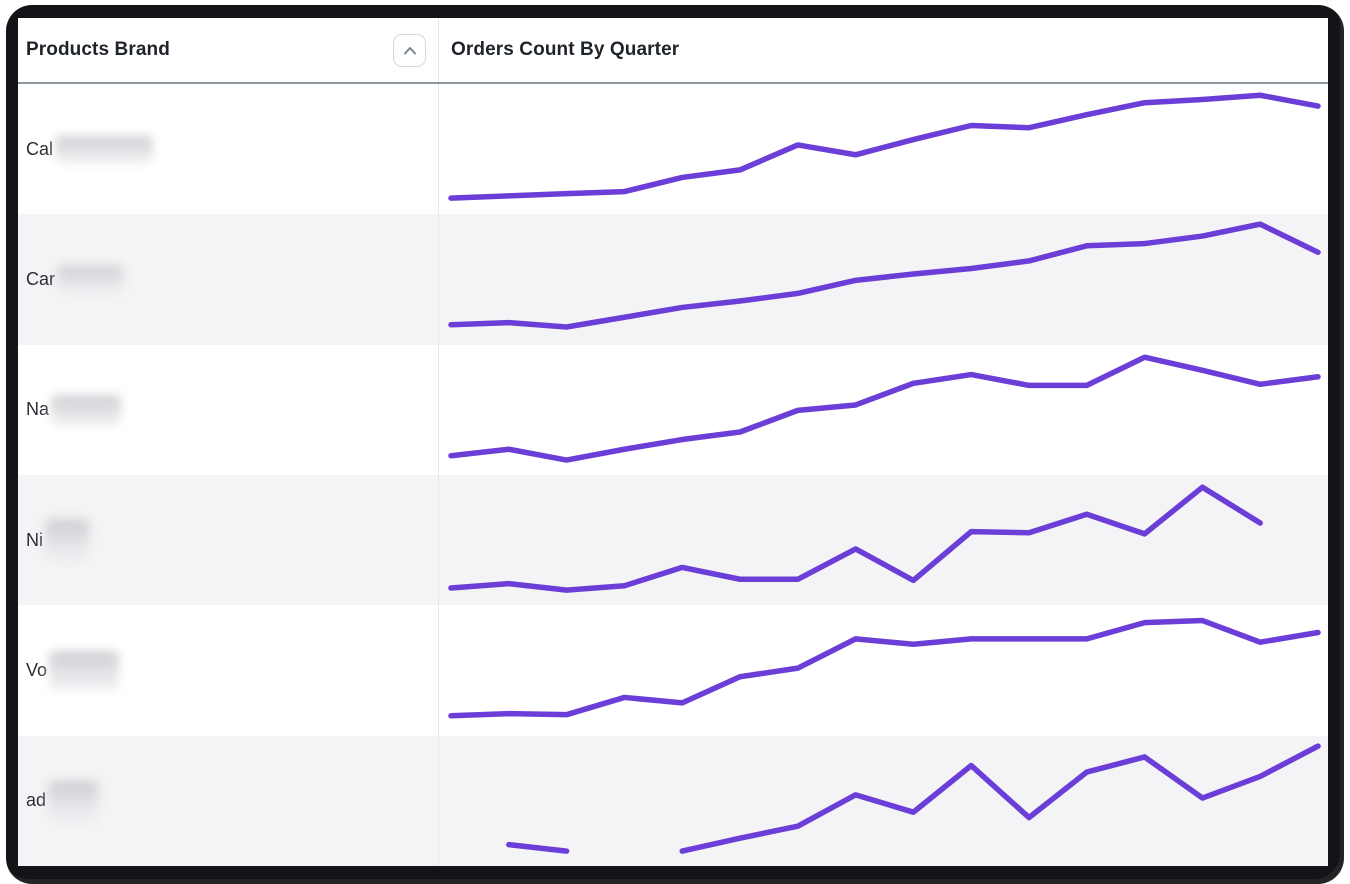  What do you see at coordinates (565, 49) in the screenshot?
I see `orders-count-header-label: Orders Count By Quarter` at bounding box center [565, 49].